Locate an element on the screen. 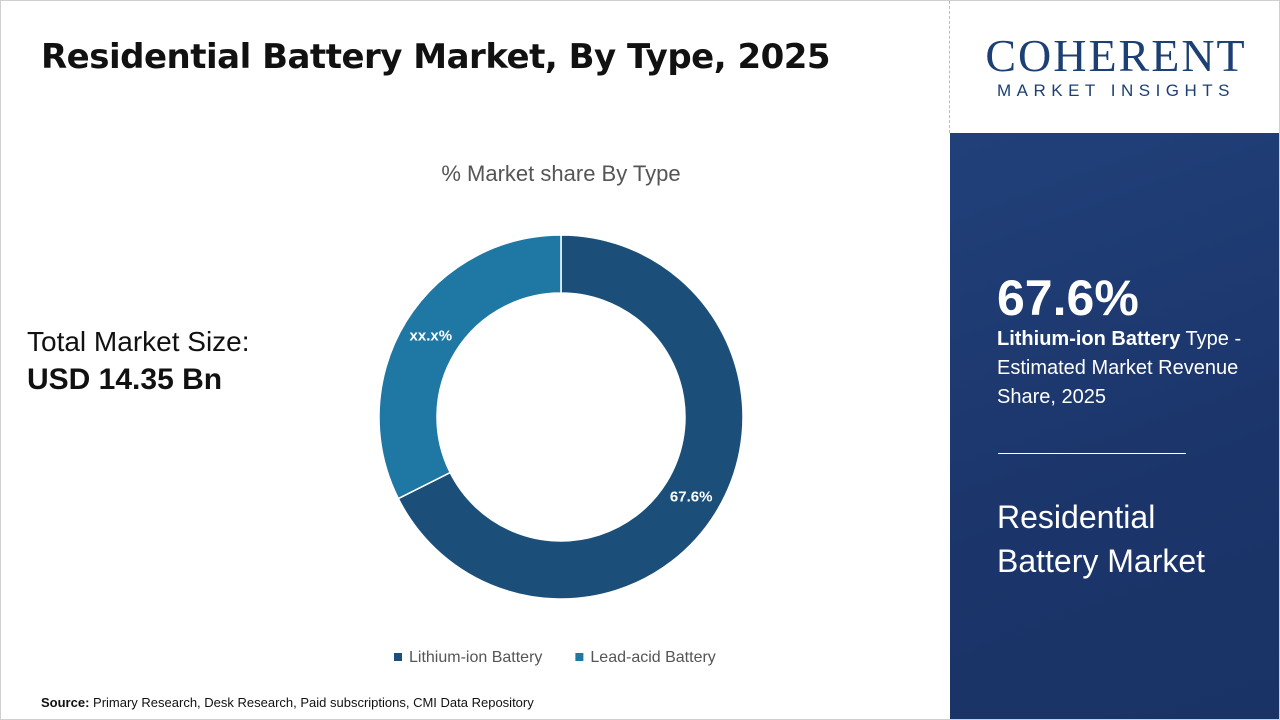  market-size-label: Total Market Size: is located at coordinates (138, 341).